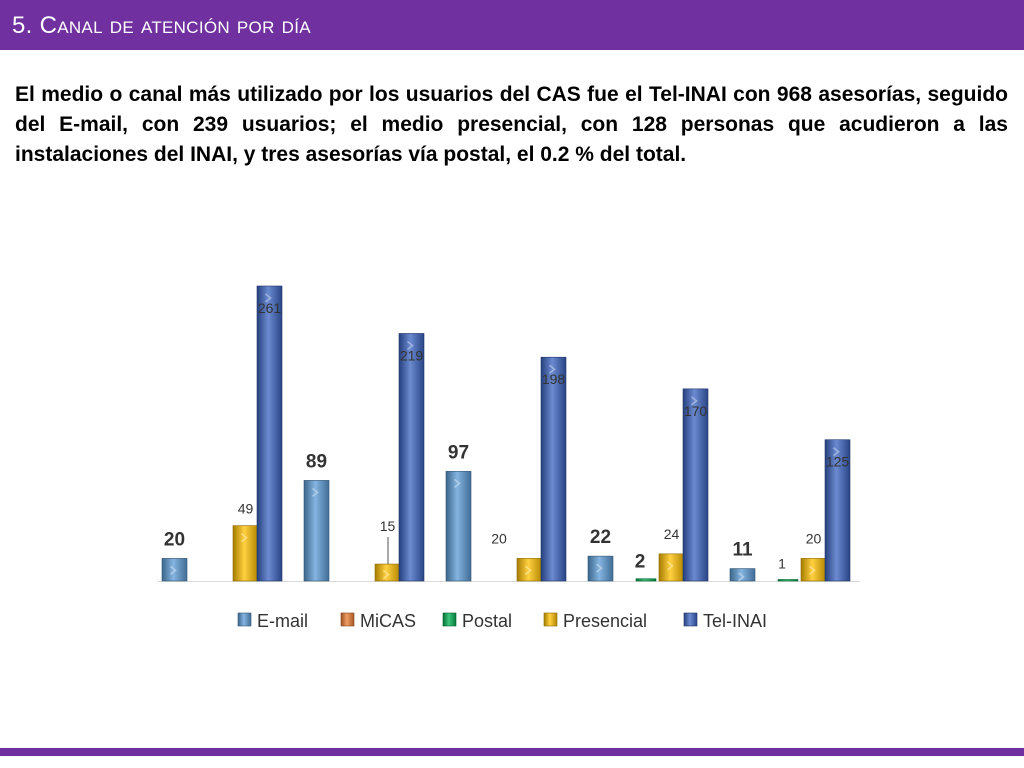 Image resolution: width=1024 pixels, height=768 pixels. I want to click on legend-label-e-mail: E-mail, so click(282, 621).